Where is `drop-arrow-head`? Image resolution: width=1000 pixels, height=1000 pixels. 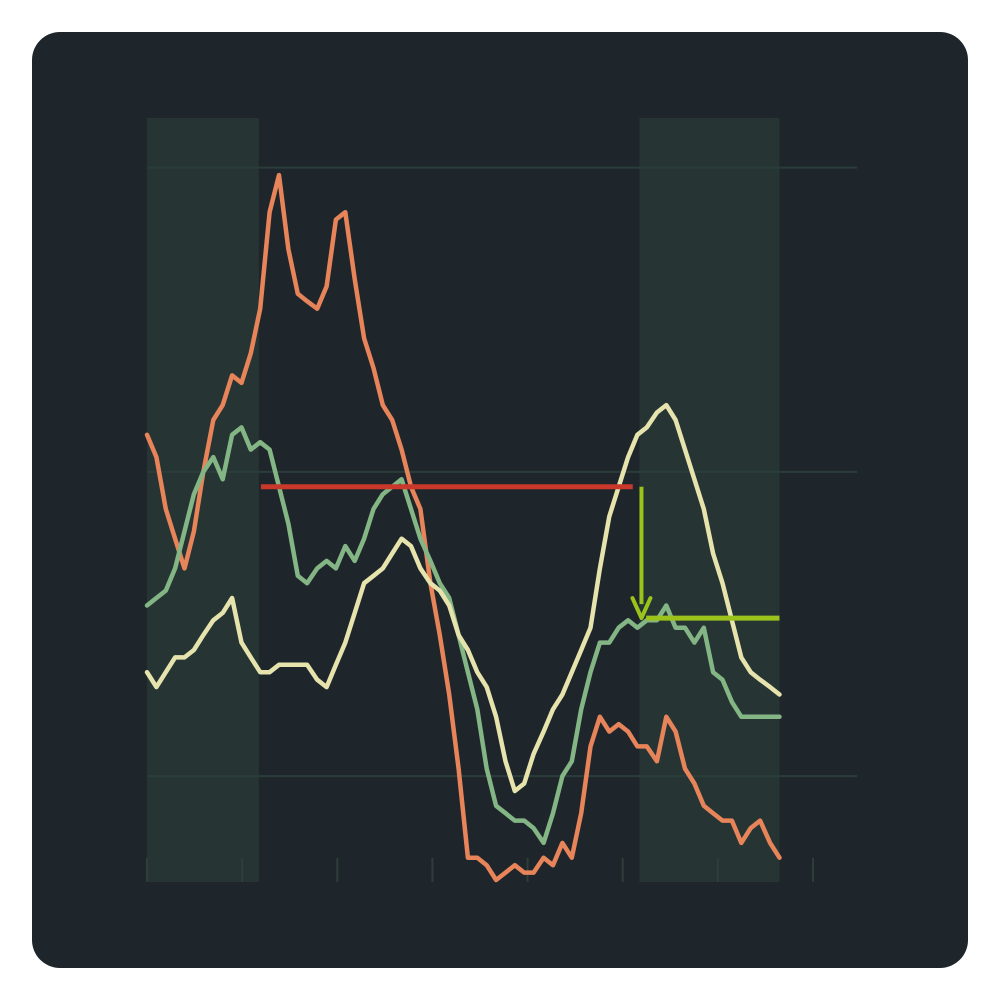 drop-arrow-head is located at coordinates (641, 608).